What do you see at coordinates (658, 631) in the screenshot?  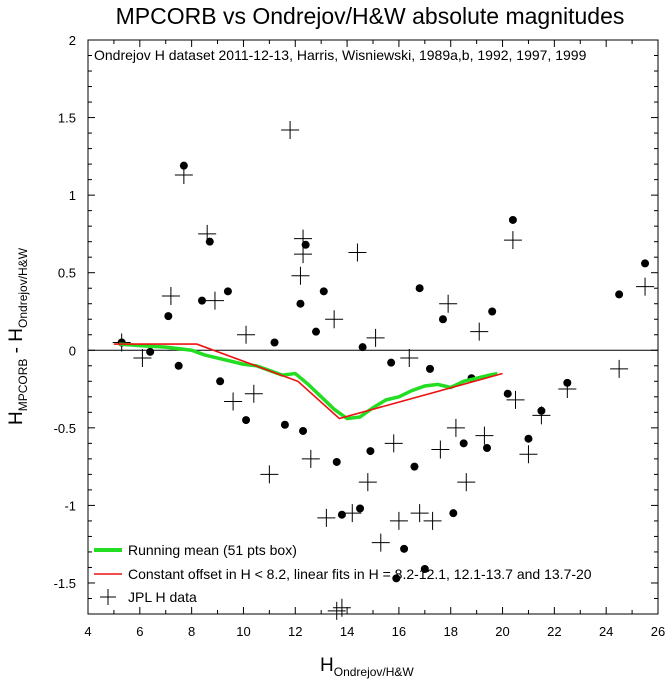 I see `x-tick-label: 26` at bounding box center [658, 631].